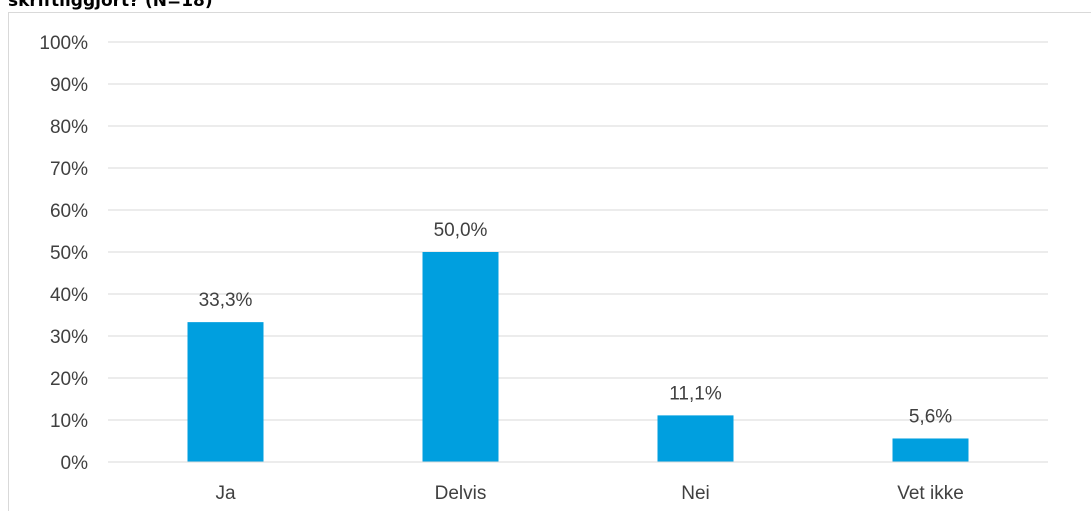 The height and width of the screenshot is (511, 1091). What do you see at coordinates (69, 169) in the screenshot?
I see `y-tick-label: 70%` at bounding box center [69, 169].